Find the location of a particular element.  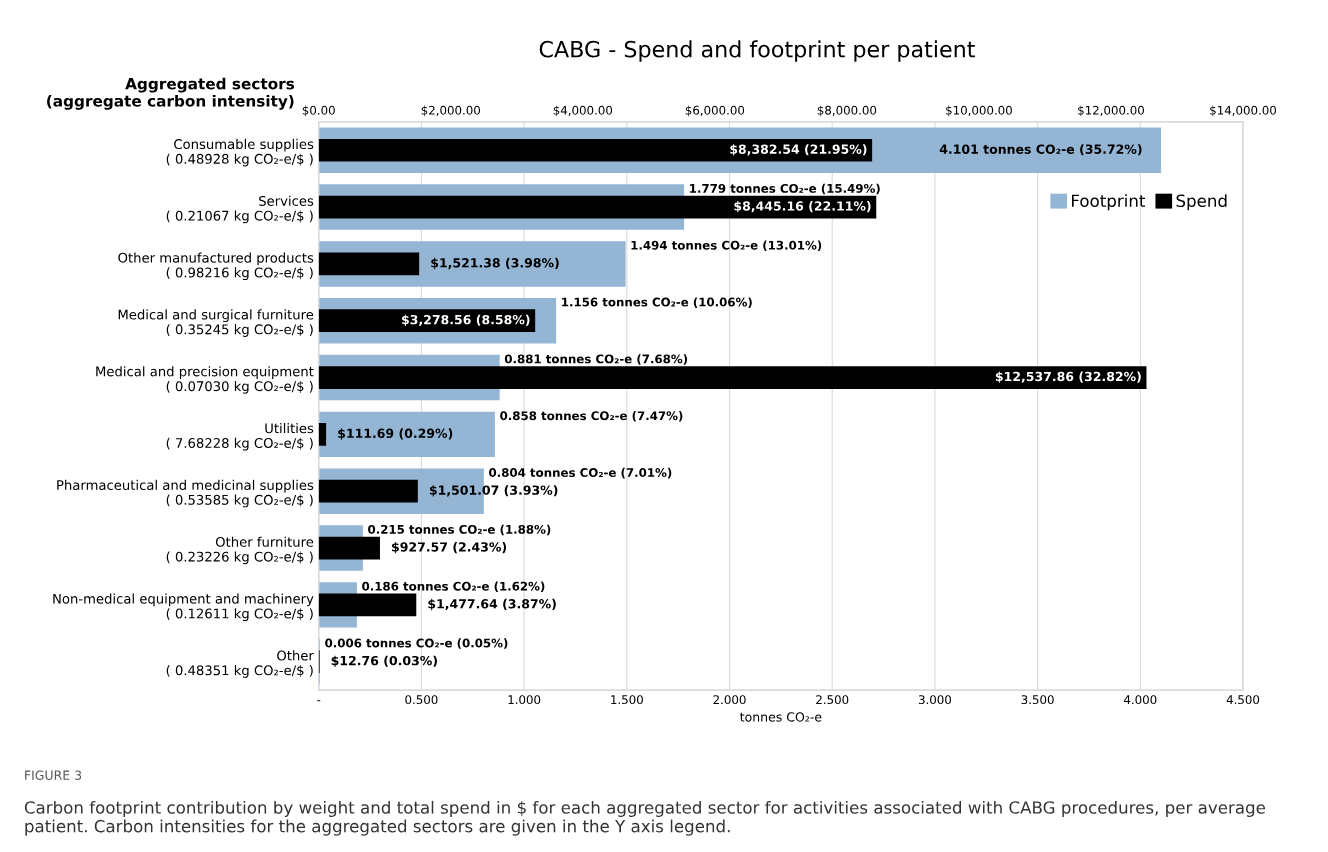

x2-tick-label: $4,000.00 is located at coordinates (583, 111).